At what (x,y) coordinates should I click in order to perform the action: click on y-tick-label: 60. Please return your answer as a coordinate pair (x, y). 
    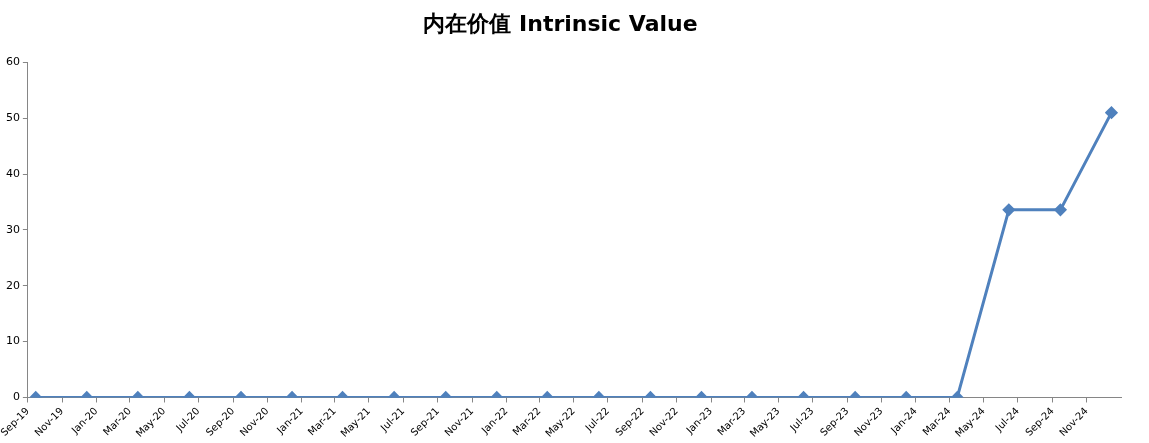
    Looking at the image, I should click on (12, 62).